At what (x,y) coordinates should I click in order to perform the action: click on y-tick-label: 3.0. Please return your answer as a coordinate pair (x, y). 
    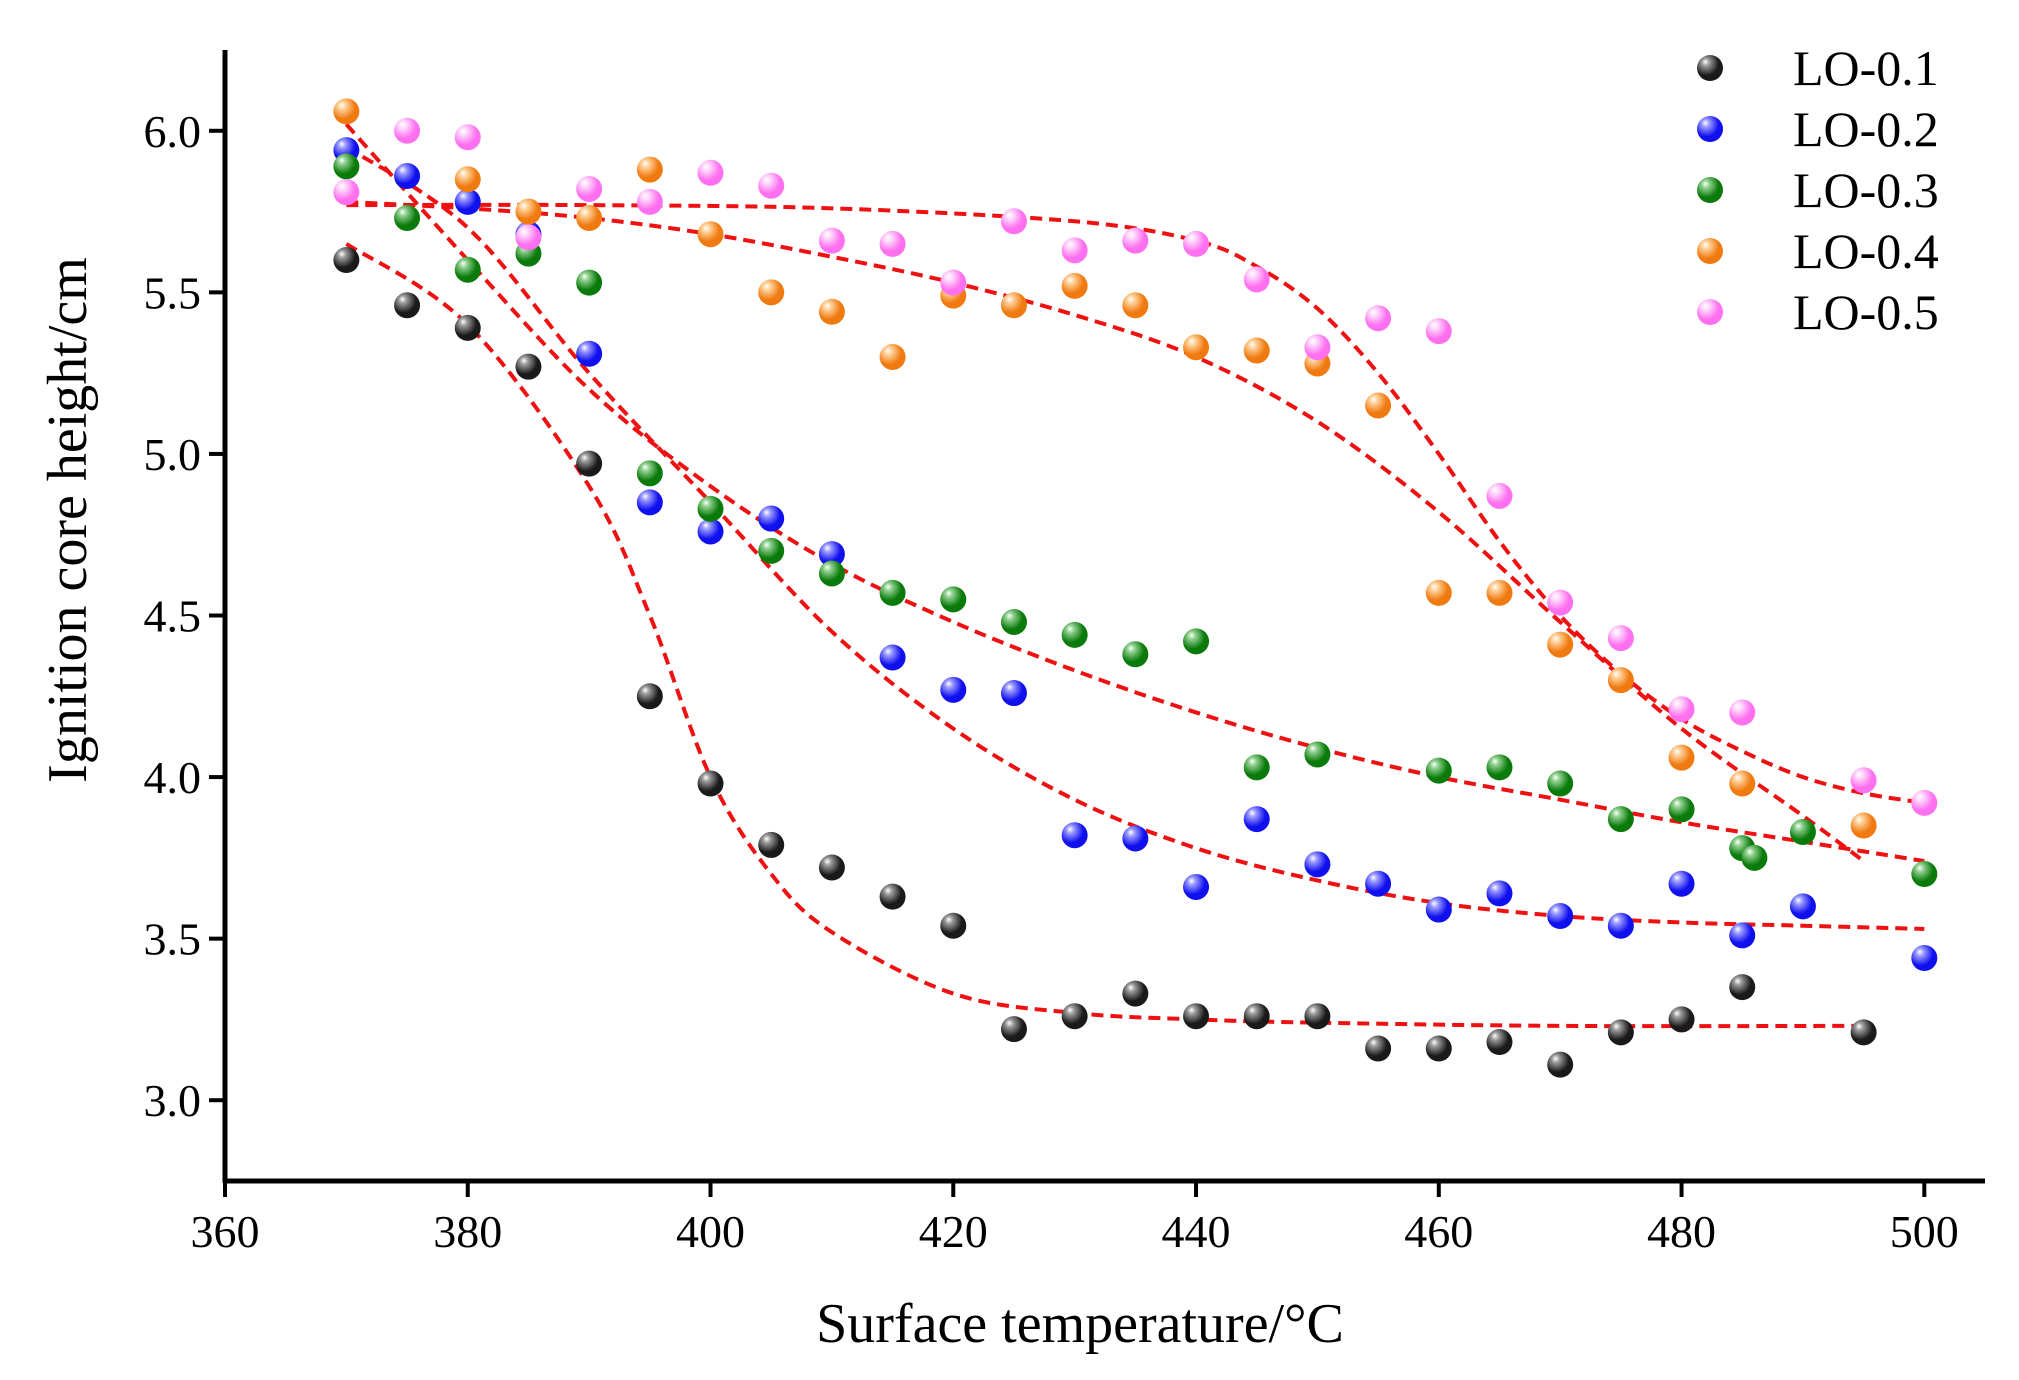
    Looking at the image, I should click on (173, 1100).